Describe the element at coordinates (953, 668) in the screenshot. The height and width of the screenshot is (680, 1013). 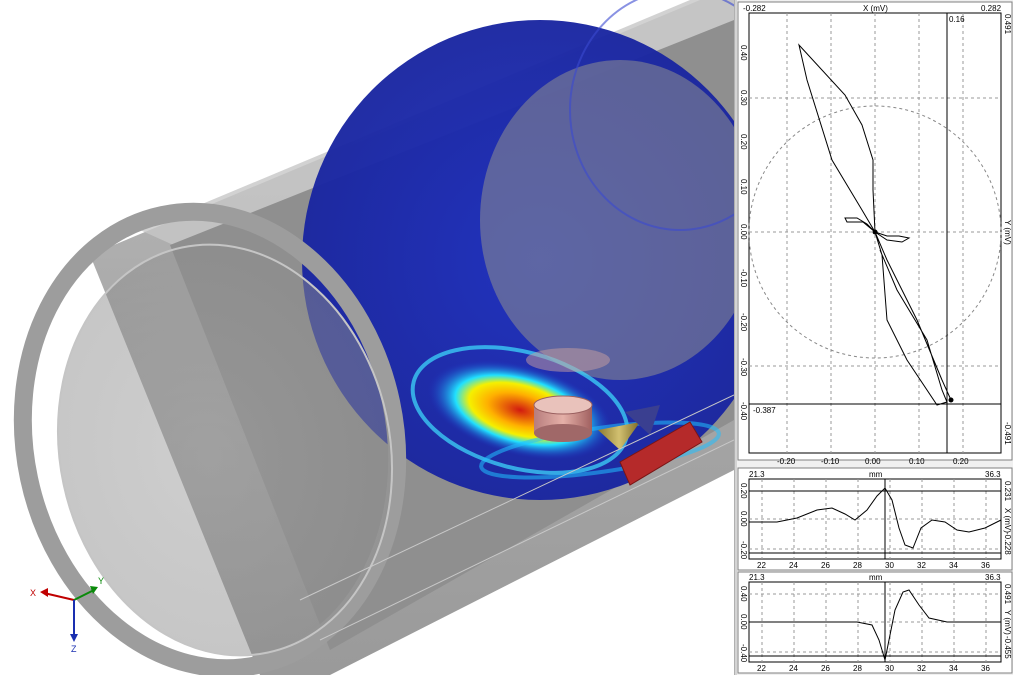
I see `stripy-x-tick-label: 34` at that location.